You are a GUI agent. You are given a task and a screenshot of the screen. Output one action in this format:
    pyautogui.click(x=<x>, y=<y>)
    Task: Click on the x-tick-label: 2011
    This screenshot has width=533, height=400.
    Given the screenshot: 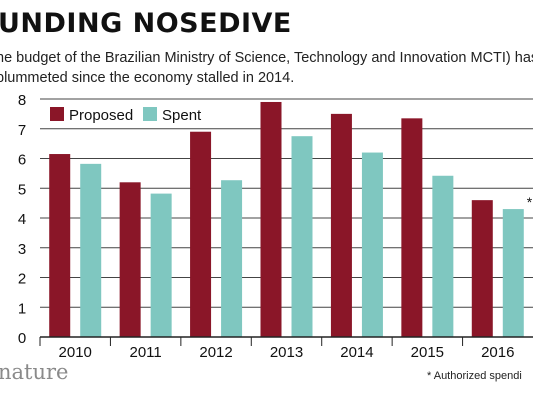 What is the action you would take?
    pyautogui.click(x=146, y=352)
    